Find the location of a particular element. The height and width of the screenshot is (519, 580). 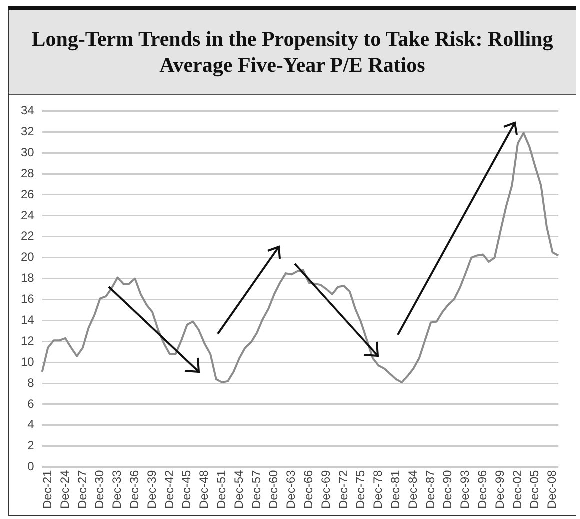

y-tick-label: 14 is located at coordinates (27, 319).